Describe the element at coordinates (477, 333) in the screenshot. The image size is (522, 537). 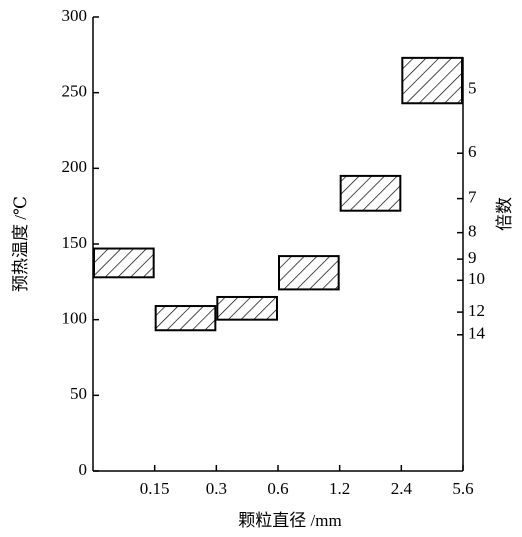
I see `y2-tick-label: 14` at that location.